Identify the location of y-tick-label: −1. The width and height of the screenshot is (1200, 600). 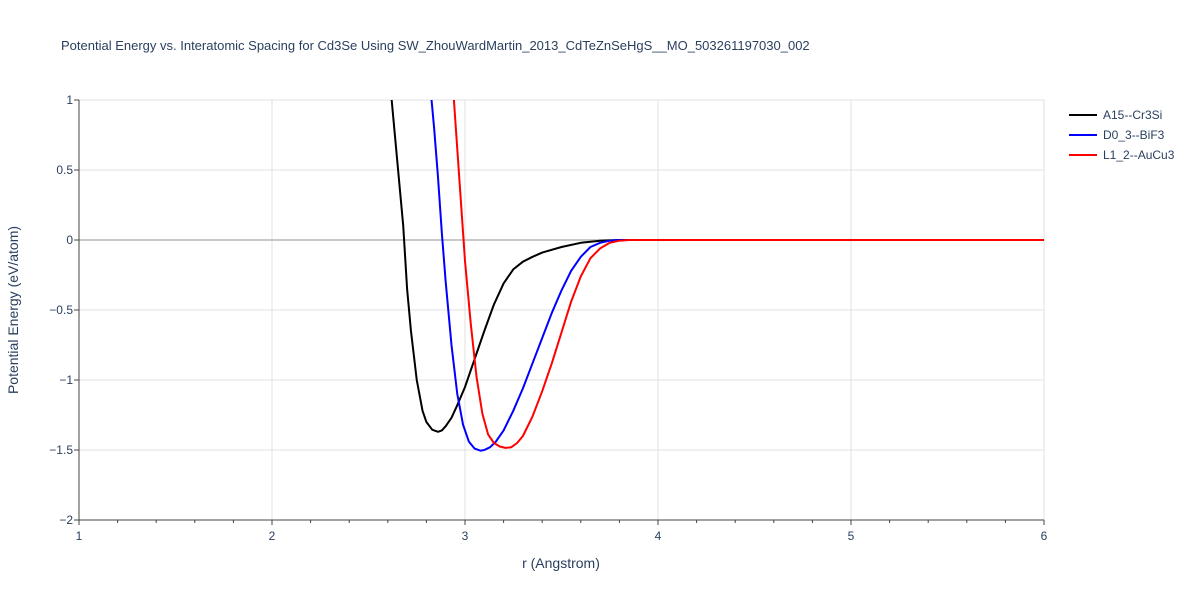
(66, 380).